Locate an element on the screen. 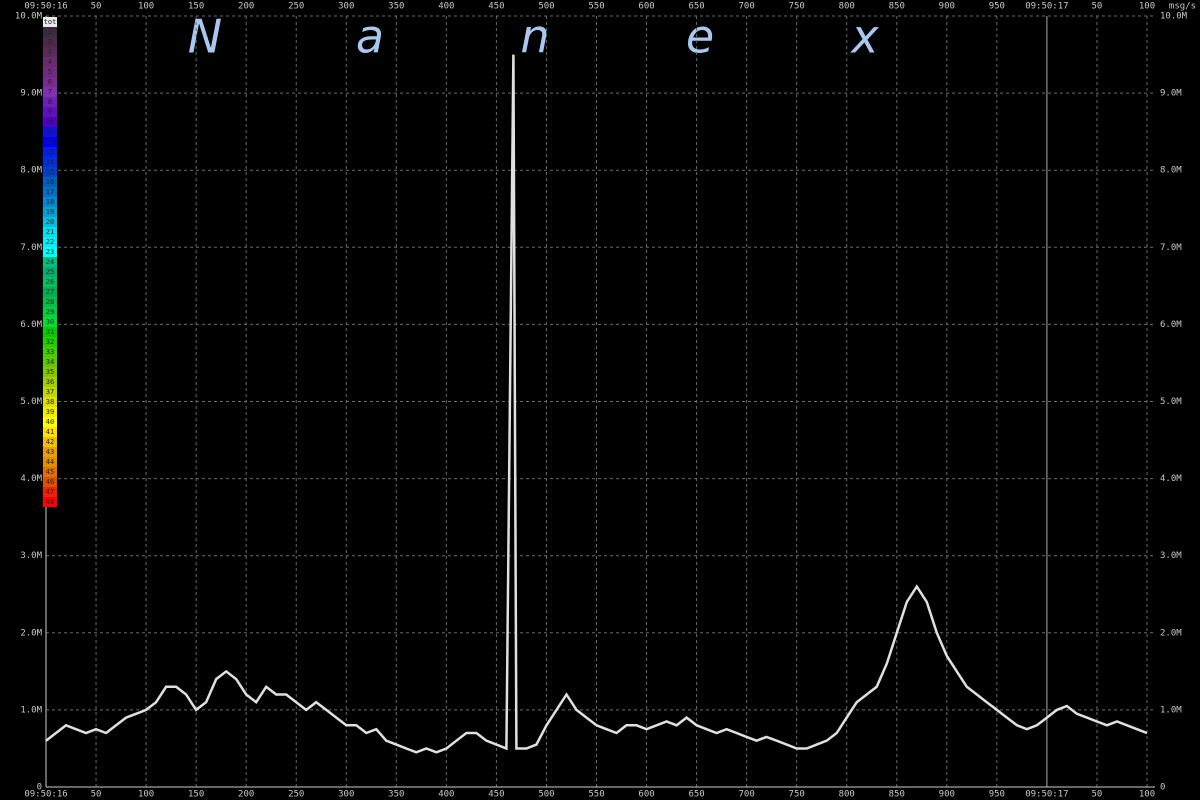 The height and width of the screenshot is (800, 1200). y-tick-label: 4.0M is located at coordinates (31, 479).